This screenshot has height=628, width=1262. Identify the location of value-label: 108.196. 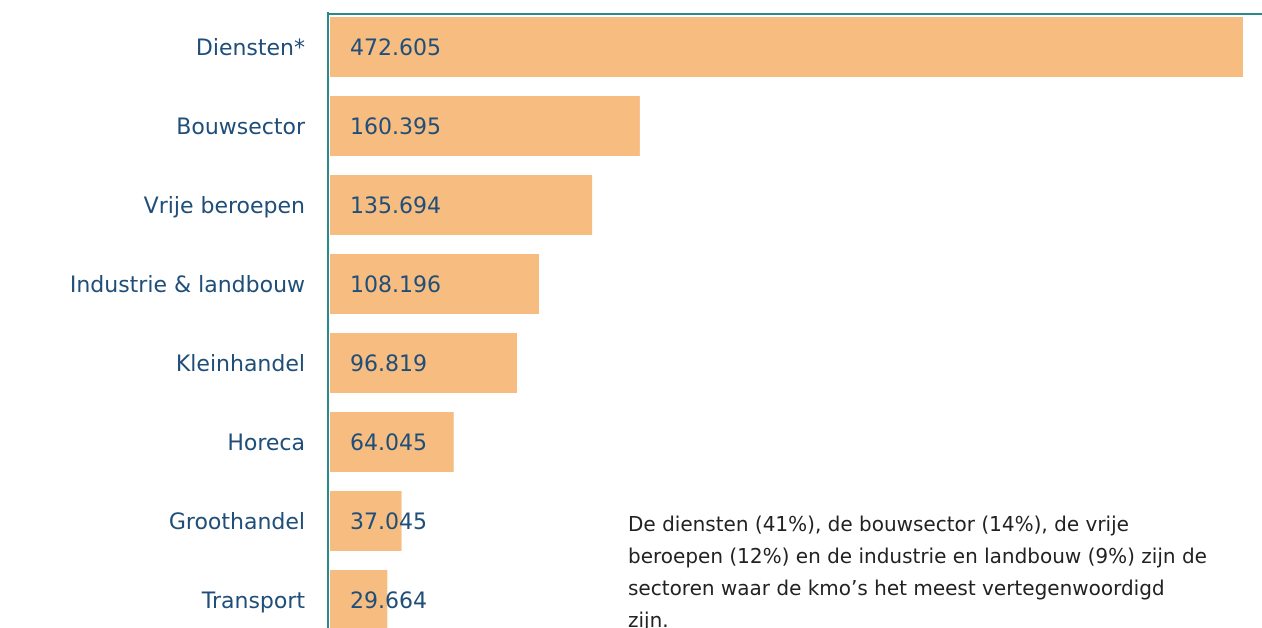
(395, 285).